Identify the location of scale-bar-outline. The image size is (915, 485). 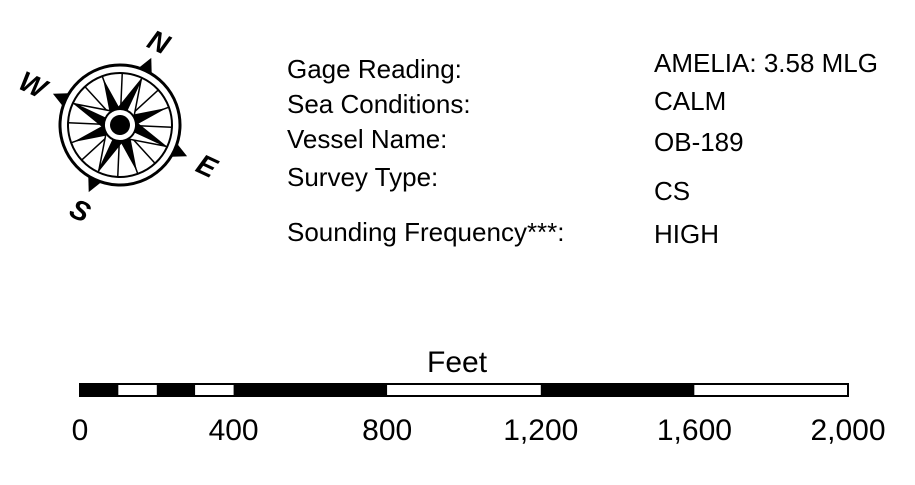
(464, 390).